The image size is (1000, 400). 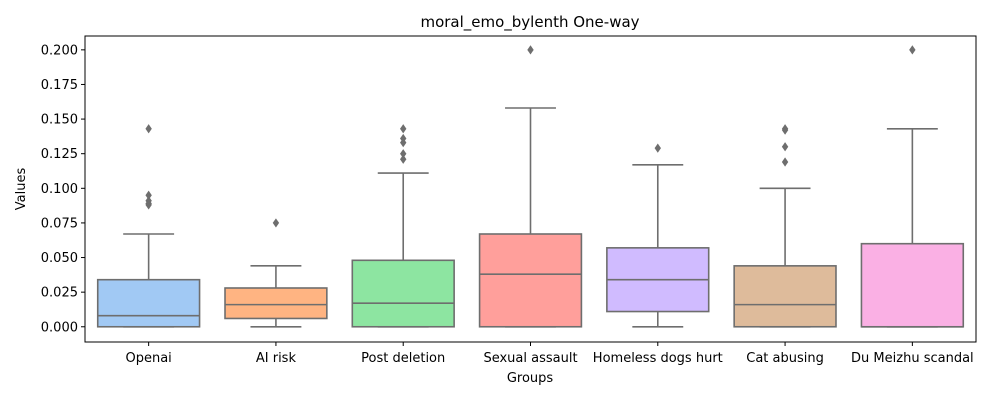 What do you see at coordinates (59, 50) in the screenshot?
I see `y-tick-label: 0.200` at bounding box center [59, 50].